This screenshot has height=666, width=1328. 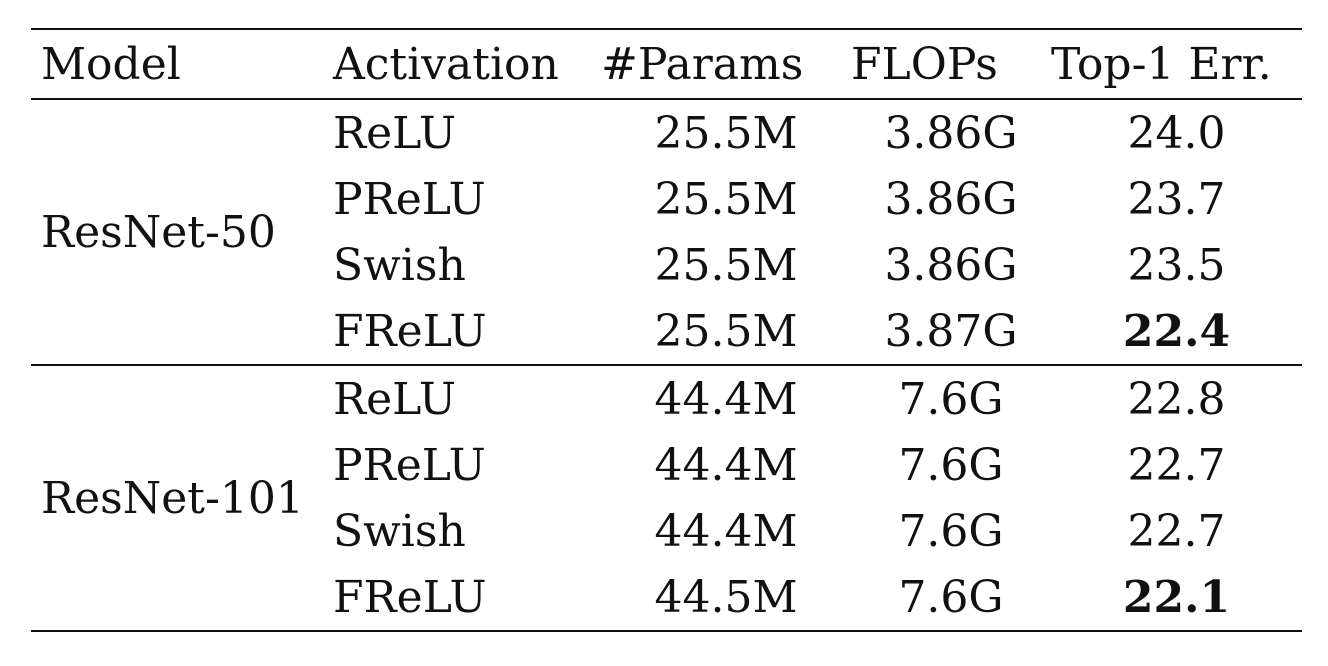 What do you see at coordinates (702, 64) in the screenshot?
I see `header-params: #Params` at bounding box center [702, 64].